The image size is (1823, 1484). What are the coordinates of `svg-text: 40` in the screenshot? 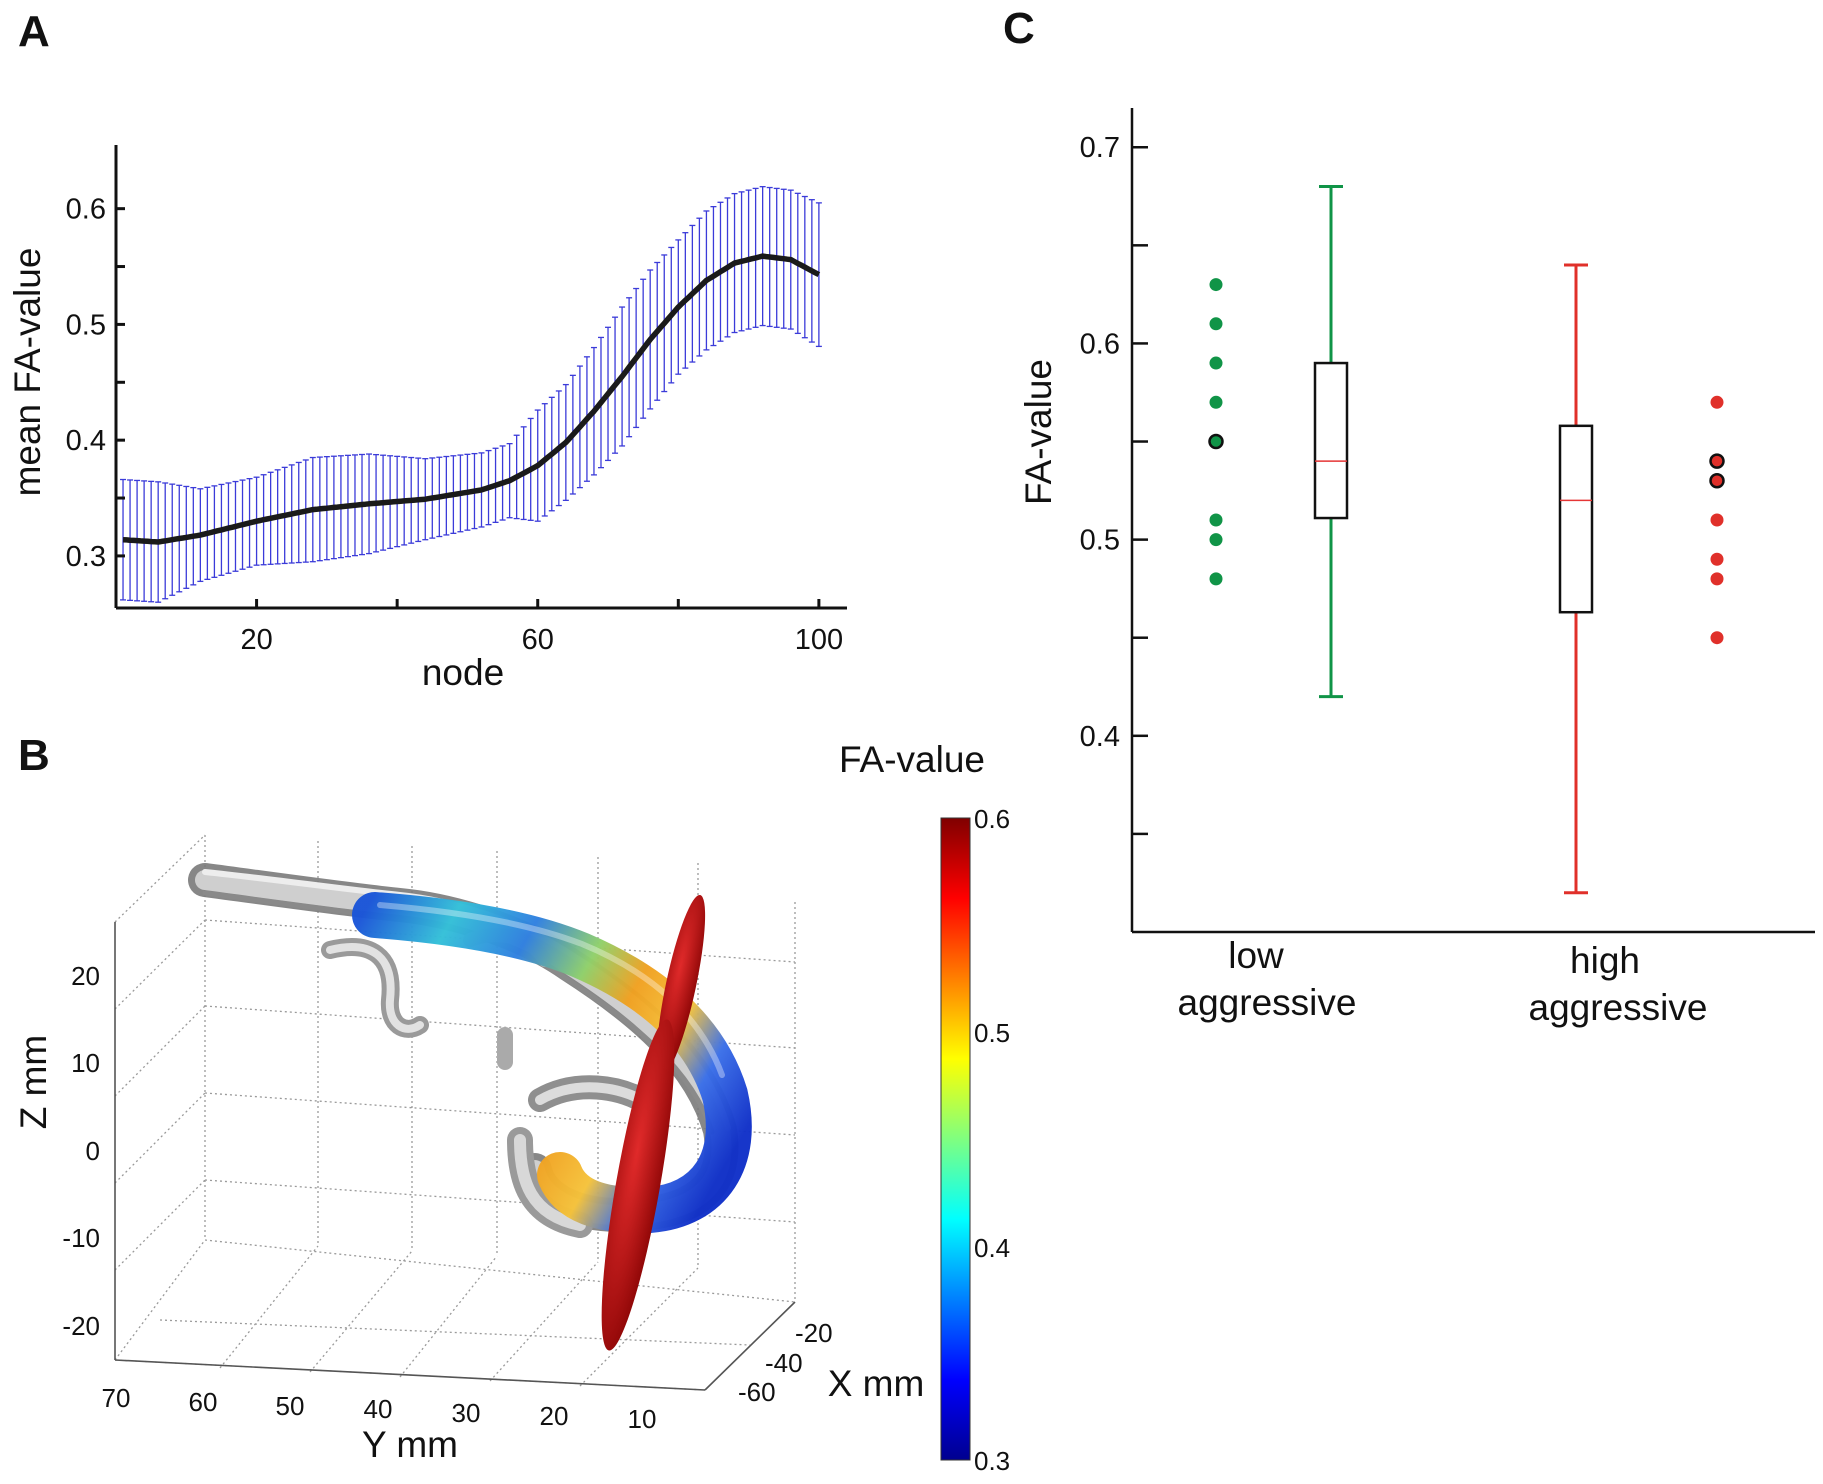 It's located at (378, 1409).